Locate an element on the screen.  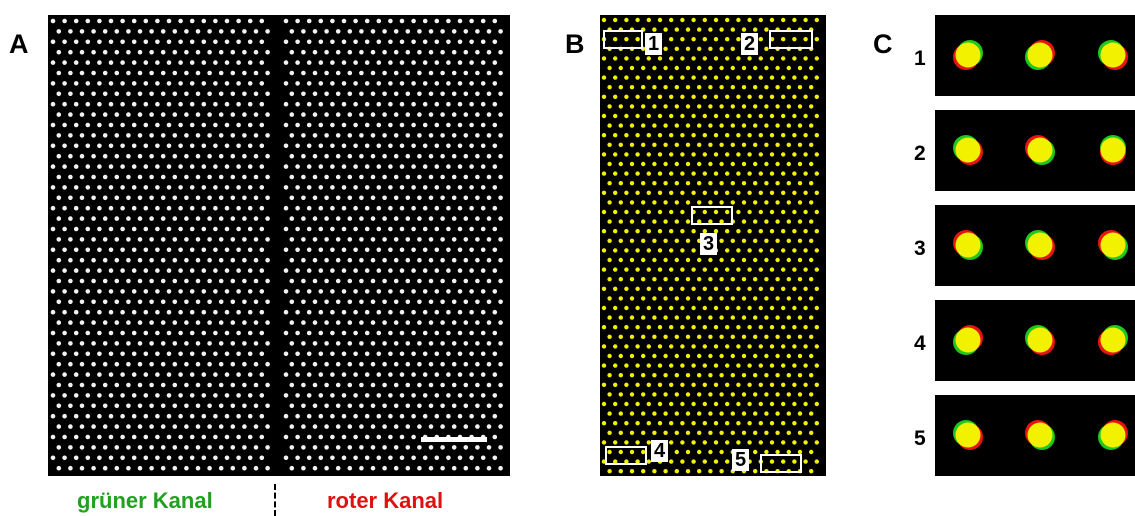
overlap-spot is located at coordinates (1113, 435).